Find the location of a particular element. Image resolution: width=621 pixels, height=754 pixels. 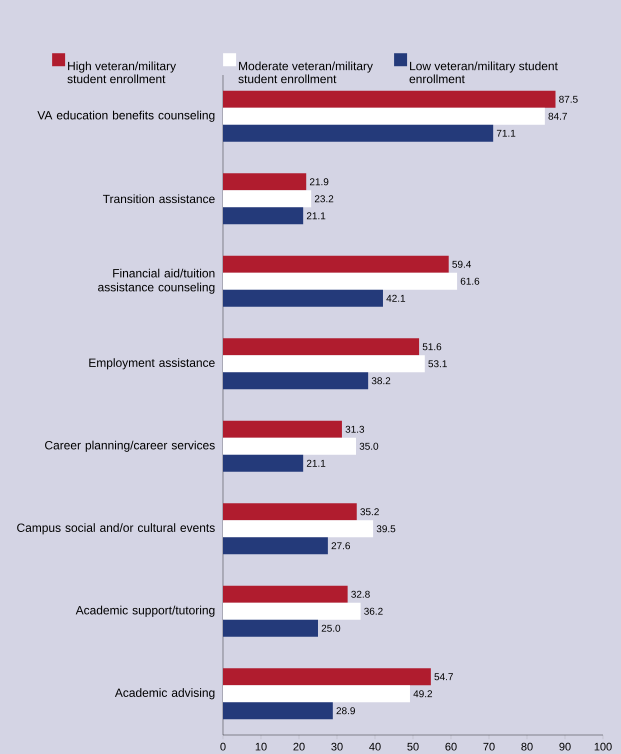

x-tick-label: 0 is located at coordinates (223, 746).